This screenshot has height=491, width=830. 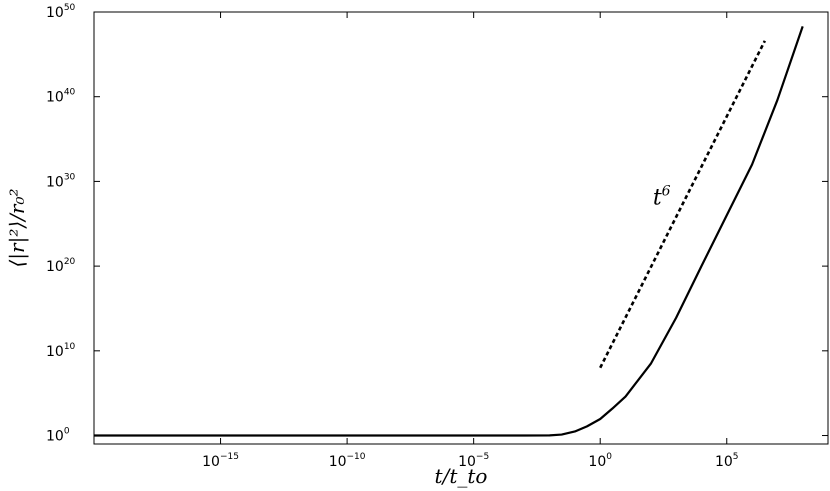 I want to click on y-tick-label: 1030, so click(x=61, y=181).